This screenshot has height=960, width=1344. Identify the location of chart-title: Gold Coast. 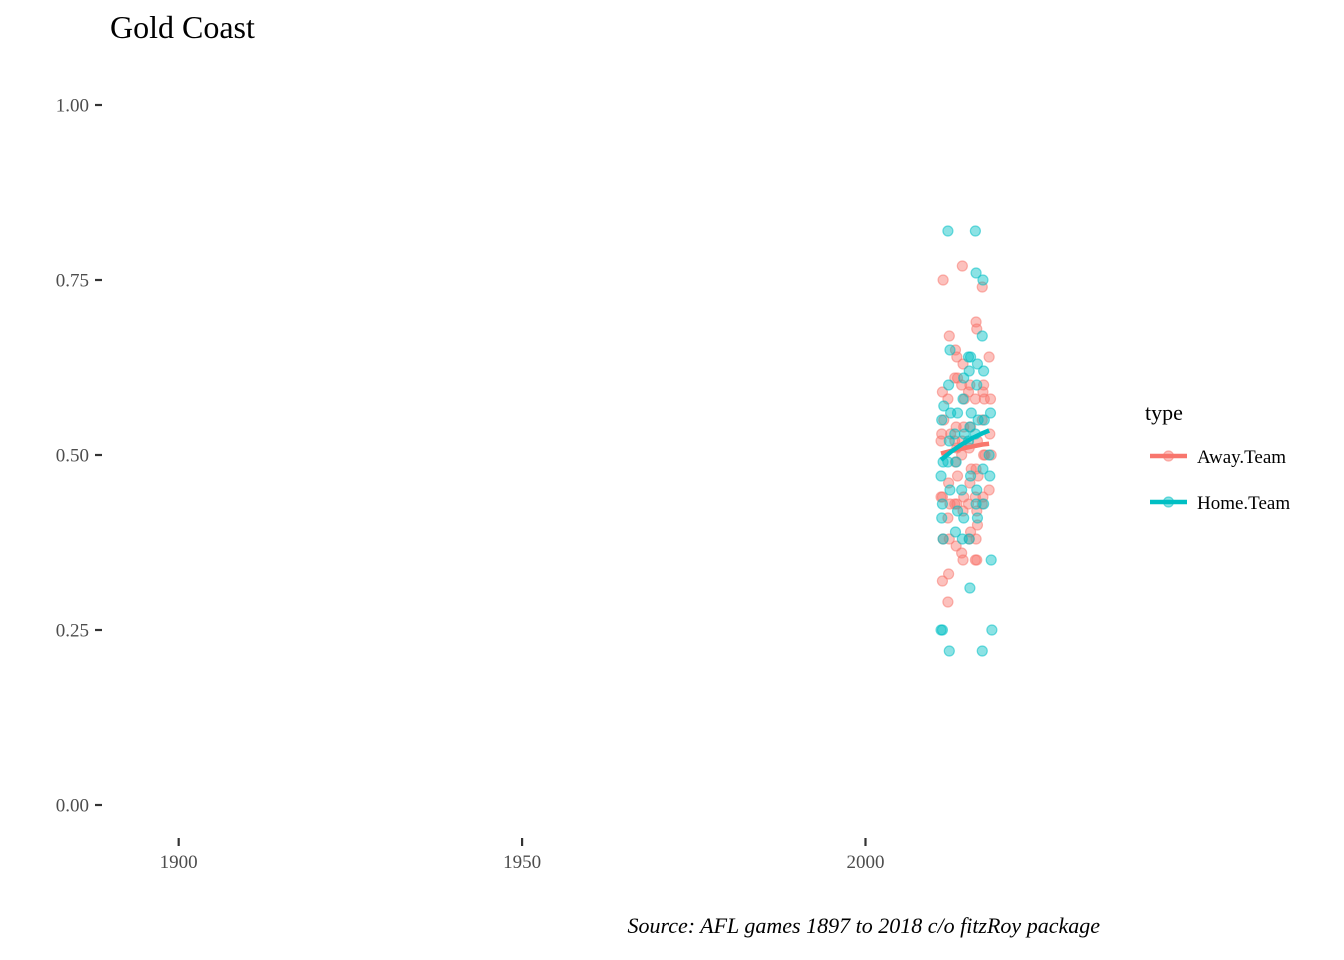
(182, 27).